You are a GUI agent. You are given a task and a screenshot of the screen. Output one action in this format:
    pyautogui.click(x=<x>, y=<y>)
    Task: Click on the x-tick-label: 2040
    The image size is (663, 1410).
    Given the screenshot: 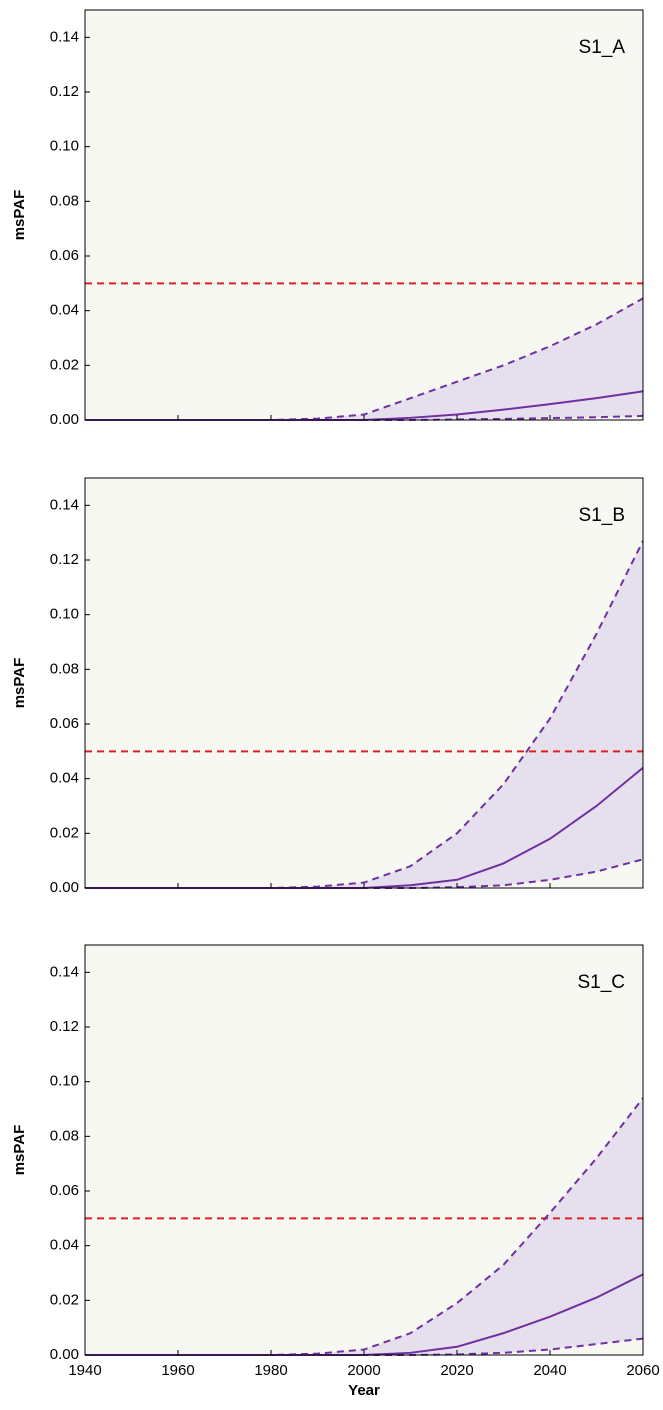 What is the action you would take?
    pyautogui.click(x=549, y=1370)
    